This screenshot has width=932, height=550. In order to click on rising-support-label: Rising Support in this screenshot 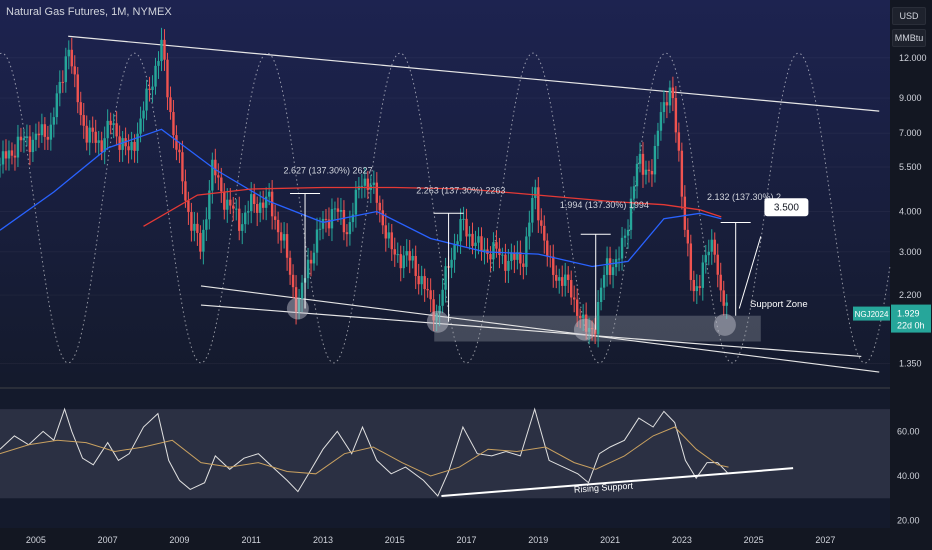, I will do `click(604, 488)`.